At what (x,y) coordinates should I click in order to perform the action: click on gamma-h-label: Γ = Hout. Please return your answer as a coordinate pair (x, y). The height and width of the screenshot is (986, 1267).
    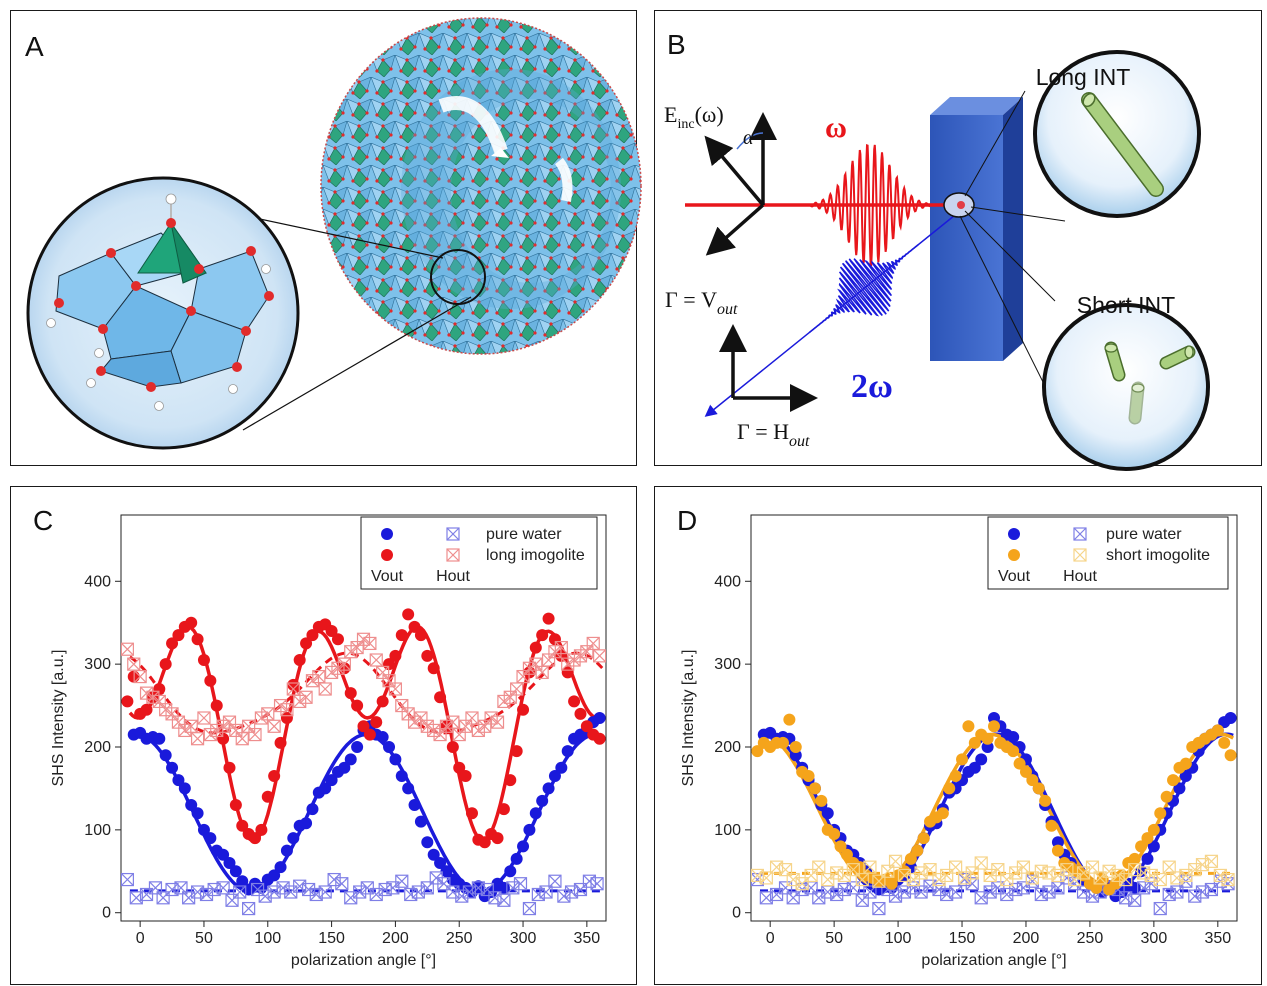
    Looking at the image, I should click on (773, 434).